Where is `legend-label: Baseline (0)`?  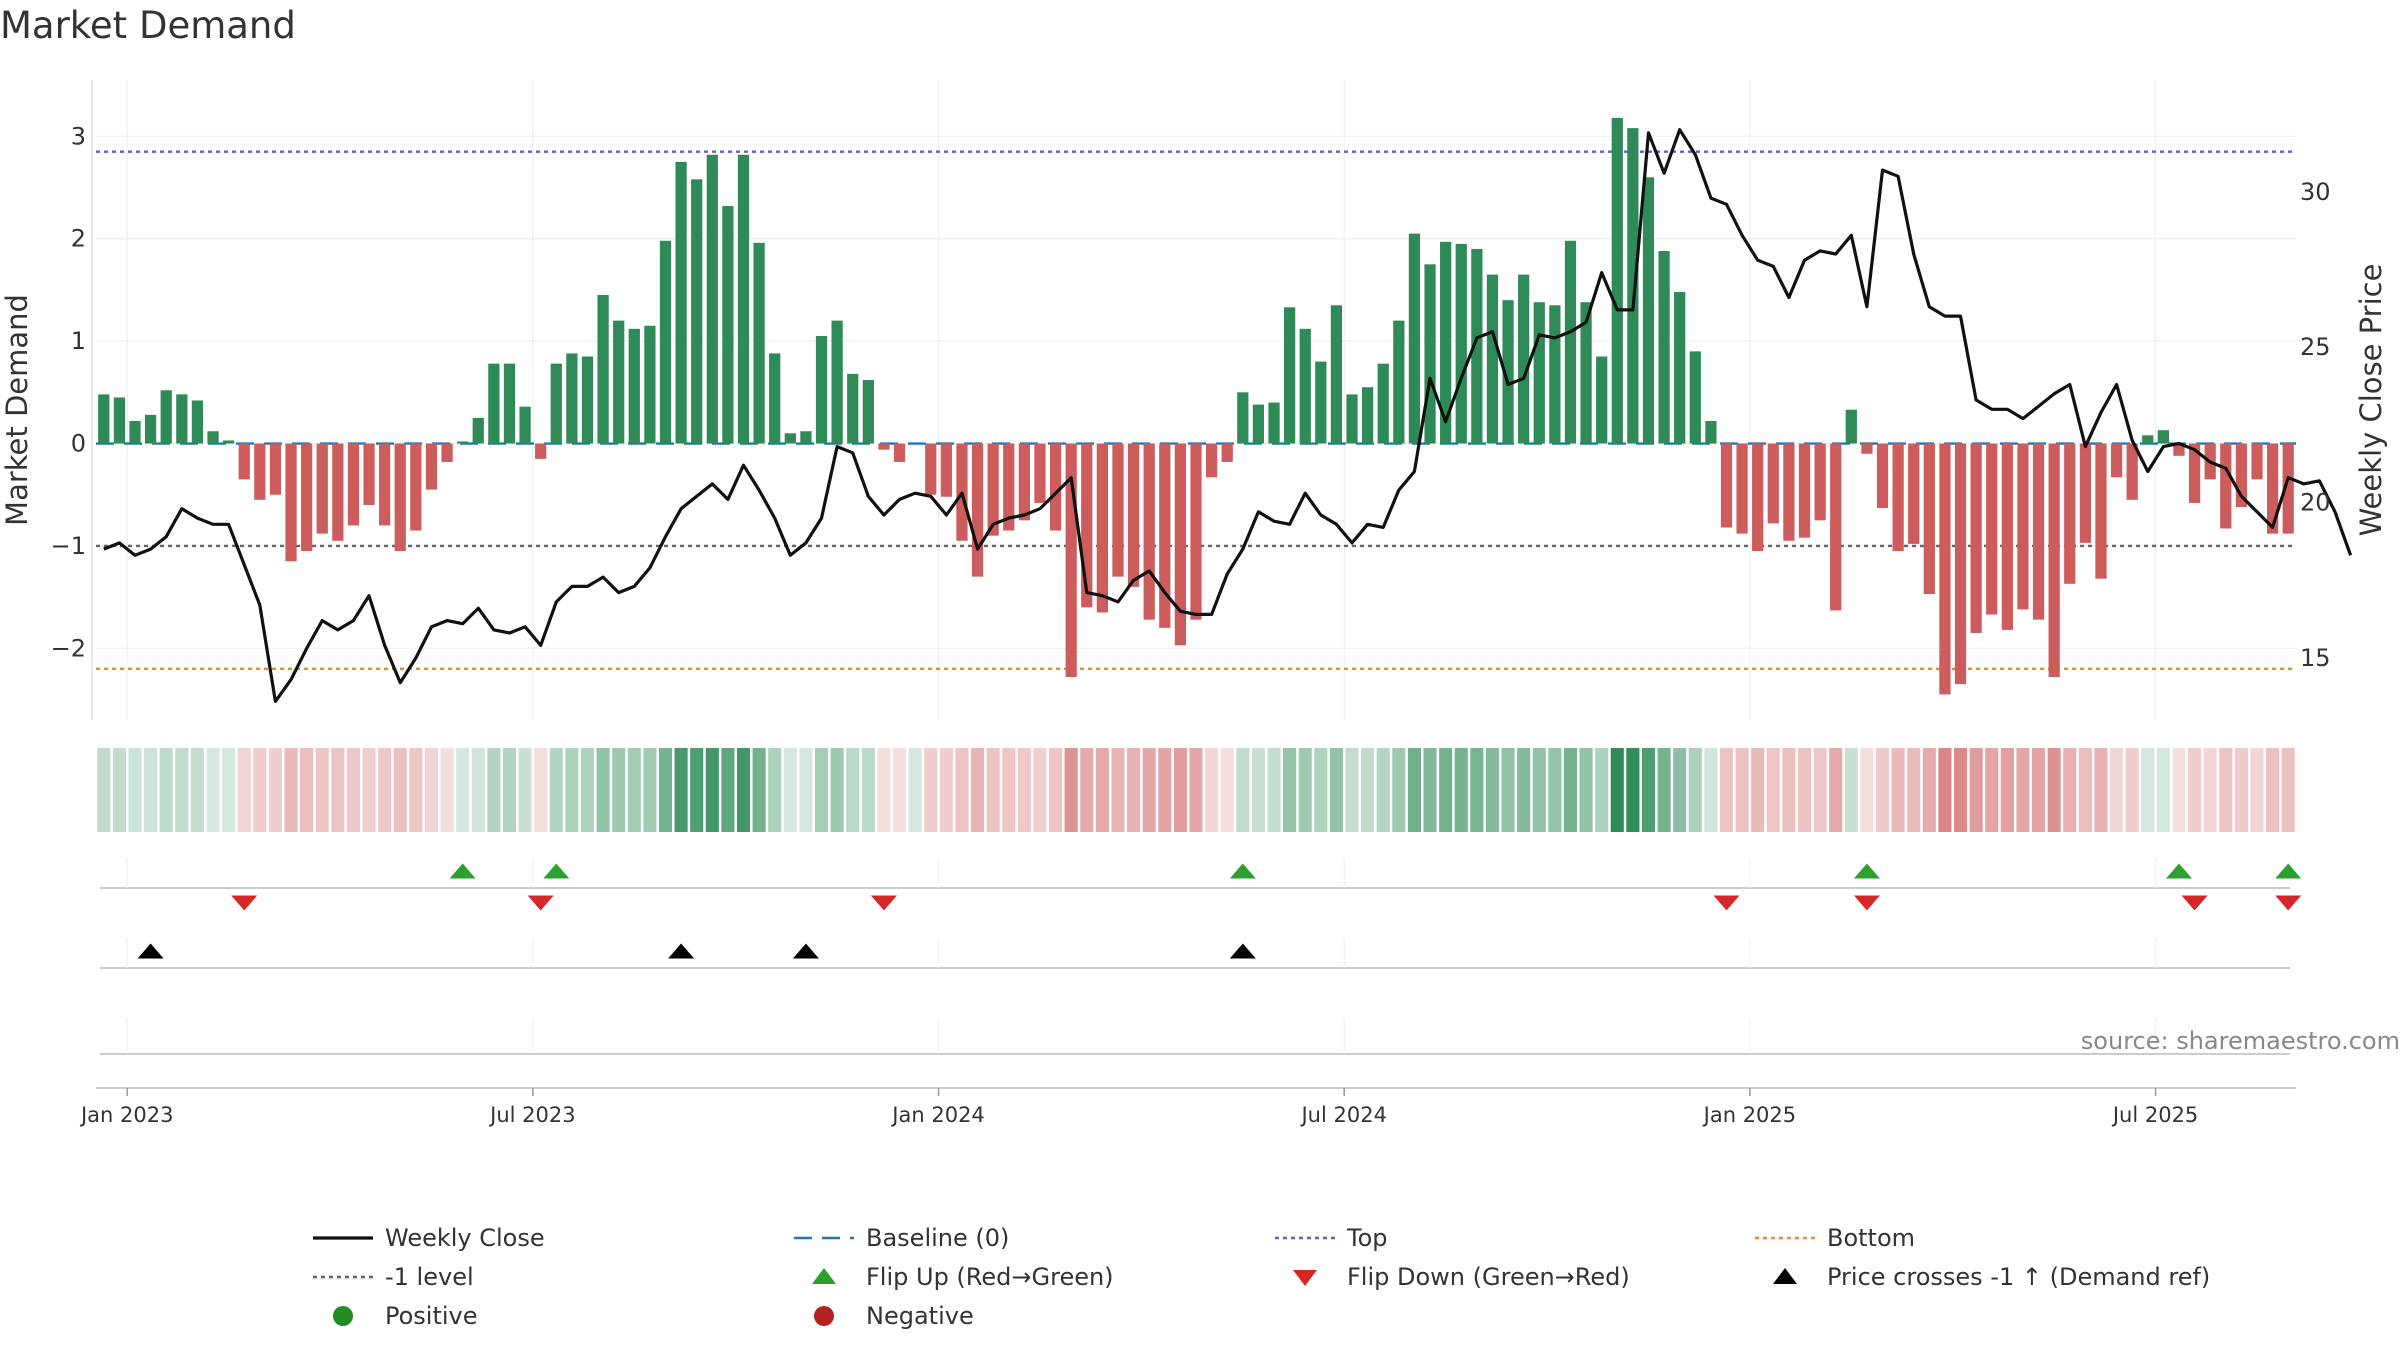 legend-label: Baseline (0) is located at coordinates (937, 1238).